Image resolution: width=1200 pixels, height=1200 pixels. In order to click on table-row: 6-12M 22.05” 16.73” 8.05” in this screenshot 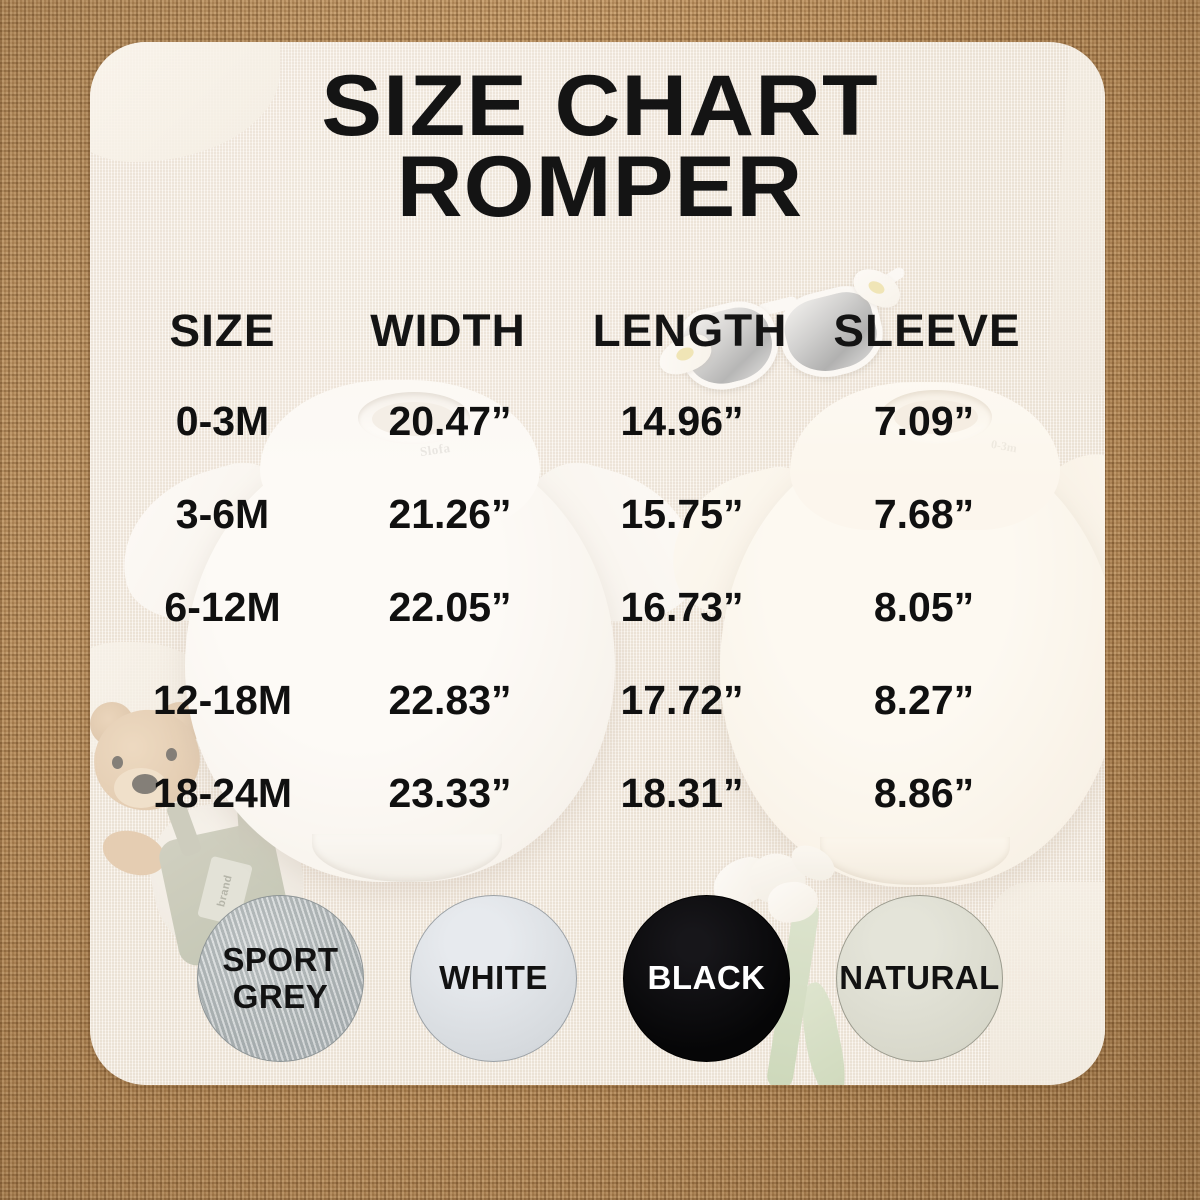, I will do `click(600, 630)`.